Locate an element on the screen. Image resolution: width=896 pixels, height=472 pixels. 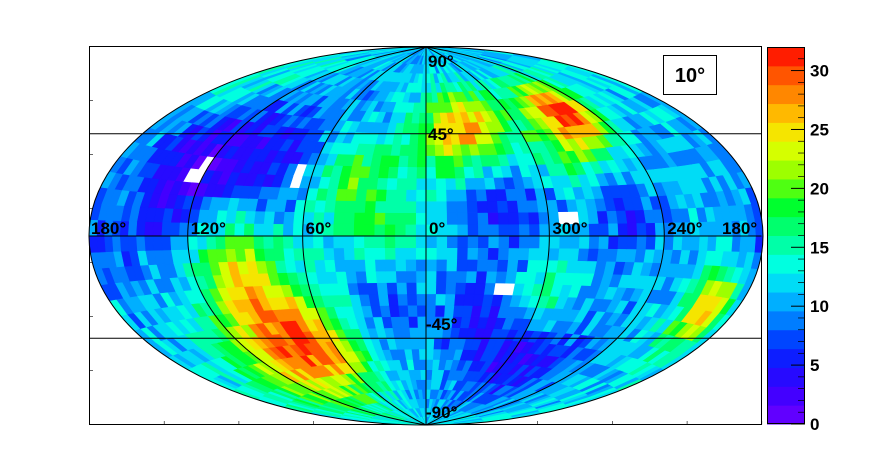
longitude-label: 180° is located at coordinates (739, 228).